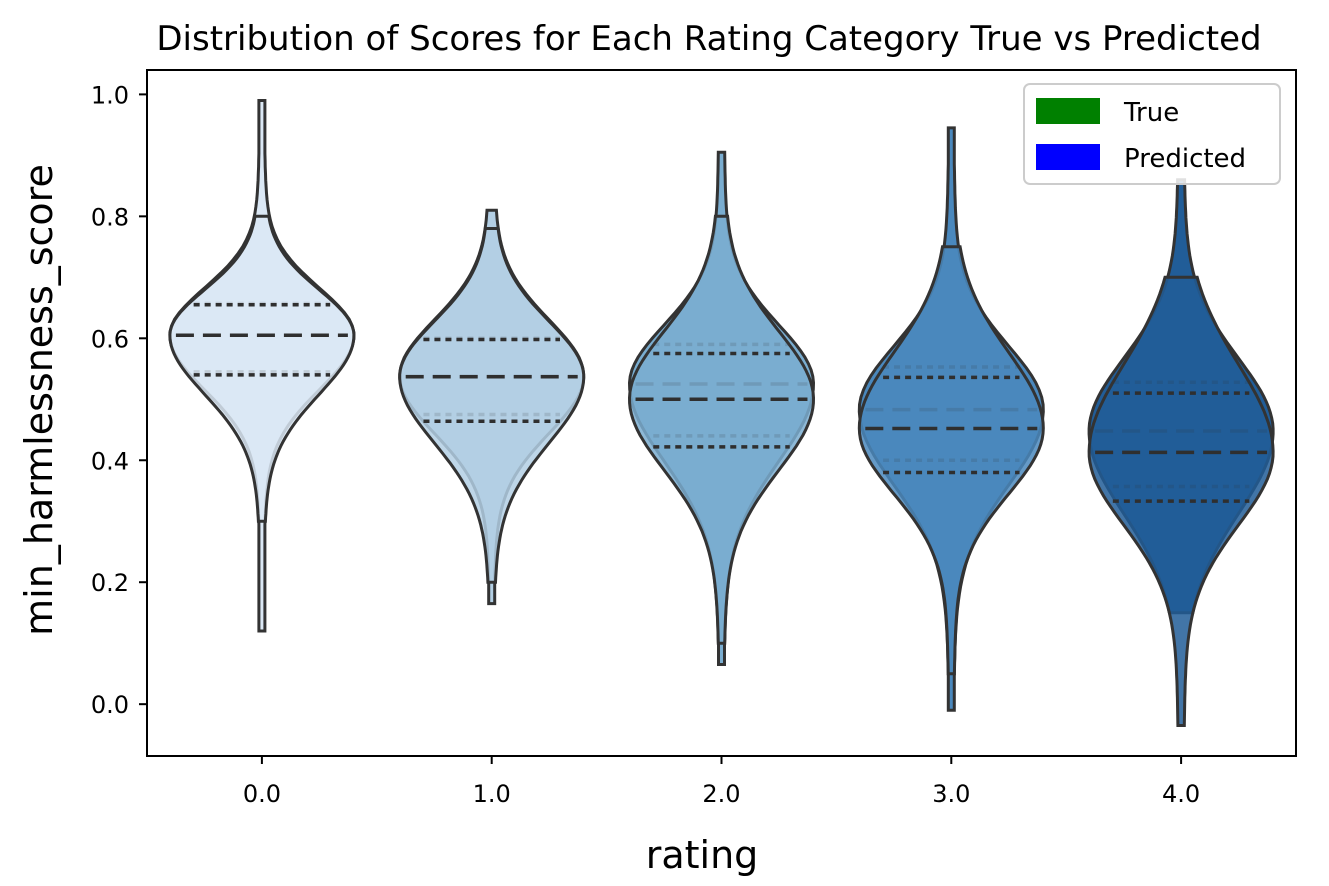  What do you see at coordinates (110, 461) in the screenshot?
I see `y-tick-label: 0.4` at bounding box center [110, 461].